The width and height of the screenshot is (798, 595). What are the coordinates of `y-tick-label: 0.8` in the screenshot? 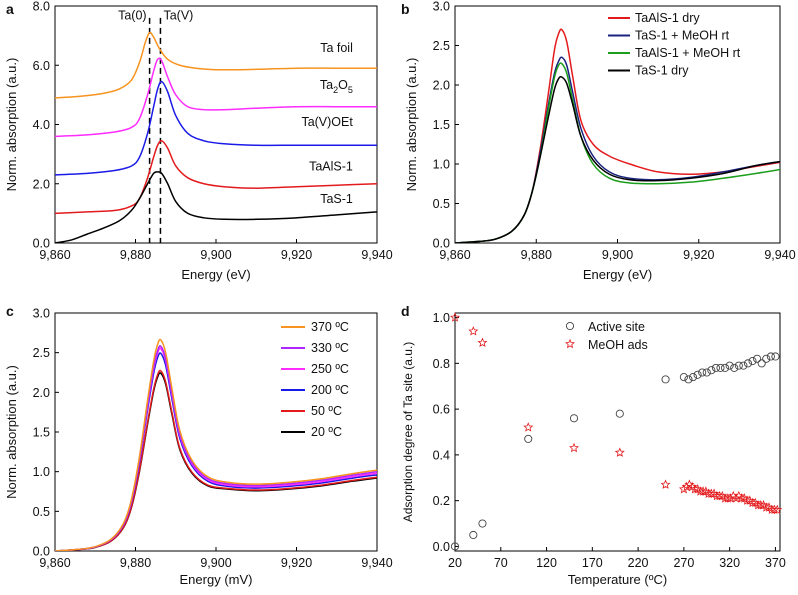 It's located at (441, 364).